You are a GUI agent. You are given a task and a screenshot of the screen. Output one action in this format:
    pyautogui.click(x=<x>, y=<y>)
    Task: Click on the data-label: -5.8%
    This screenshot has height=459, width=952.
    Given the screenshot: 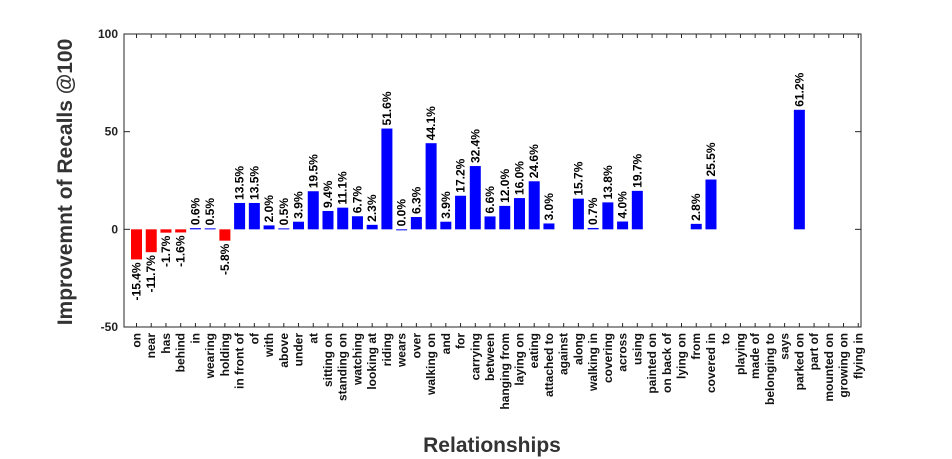 What is the action you would take?
    pyautogui.click(x=225, y=259)
    